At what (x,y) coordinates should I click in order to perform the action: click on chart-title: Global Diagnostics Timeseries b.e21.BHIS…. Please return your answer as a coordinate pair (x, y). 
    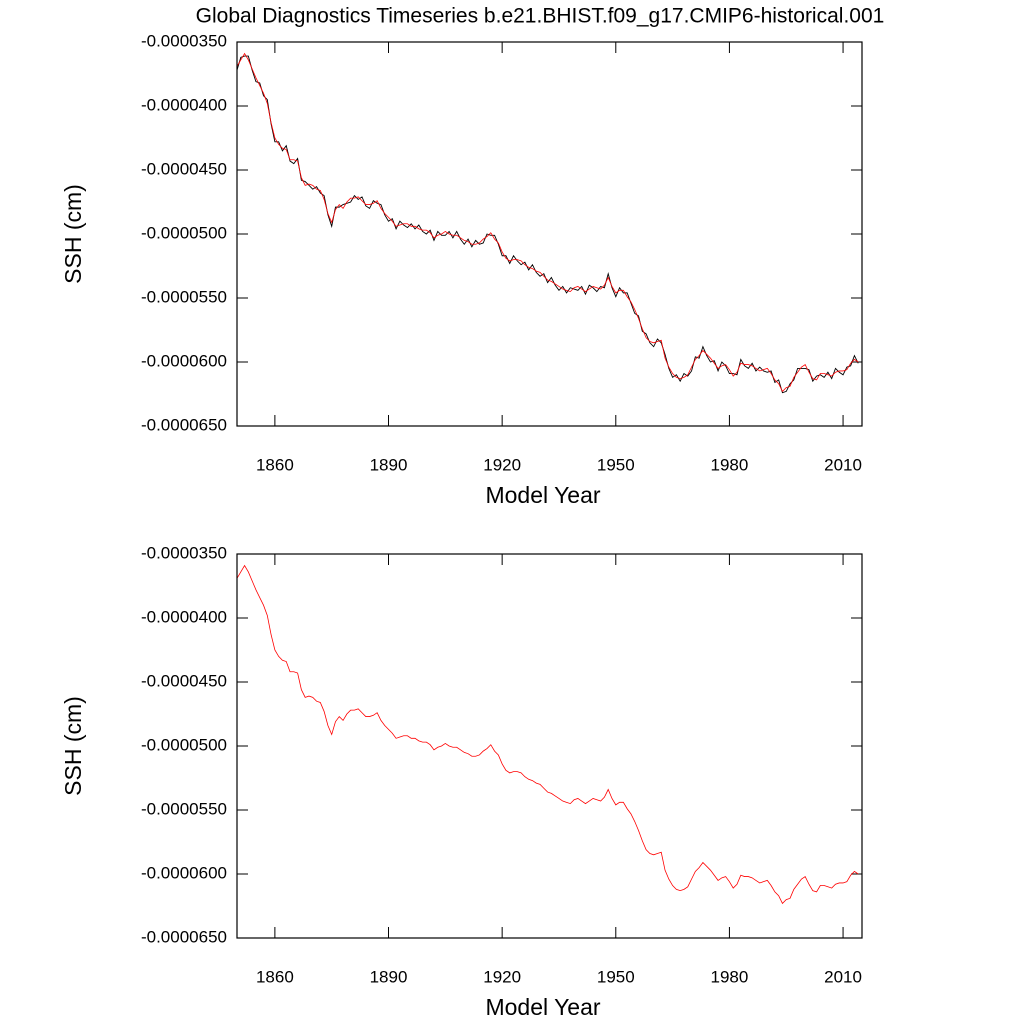
    Looking at the image, I should click on (540, 16).